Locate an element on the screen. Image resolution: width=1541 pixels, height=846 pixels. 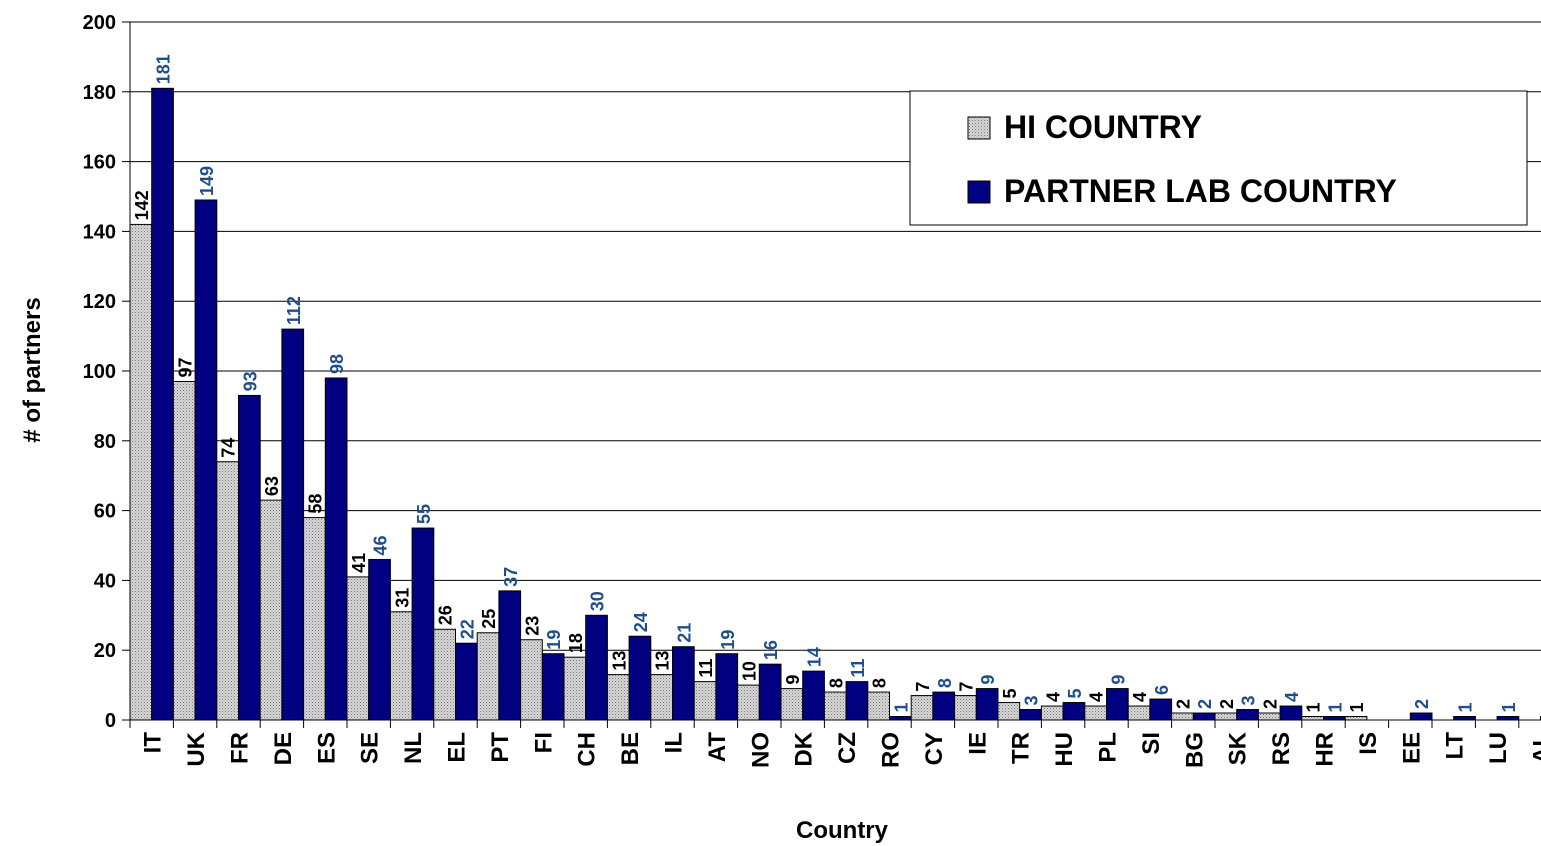
data-label: 63 is located at coordinates (272, 486).